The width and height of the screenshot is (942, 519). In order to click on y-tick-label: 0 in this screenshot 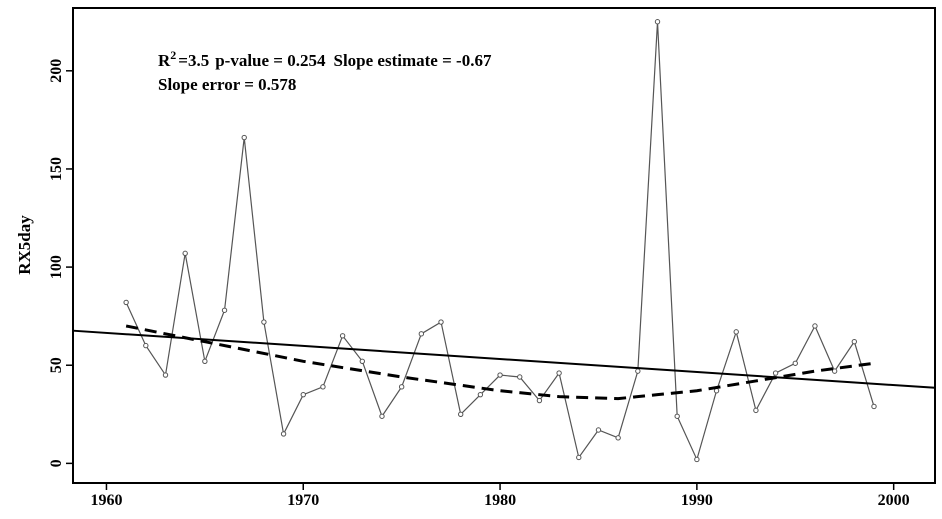, I will do `click(56, 463)`.